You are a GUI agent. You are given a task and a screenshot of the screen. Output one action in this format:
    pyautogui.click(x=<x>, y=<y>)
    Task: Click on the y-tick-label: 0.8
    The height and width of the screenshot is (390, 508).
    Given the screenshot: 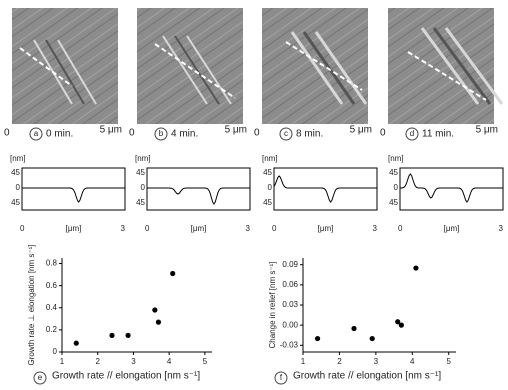 What is the action you would take?
    pyautogui.click(x=52, y=263)
    